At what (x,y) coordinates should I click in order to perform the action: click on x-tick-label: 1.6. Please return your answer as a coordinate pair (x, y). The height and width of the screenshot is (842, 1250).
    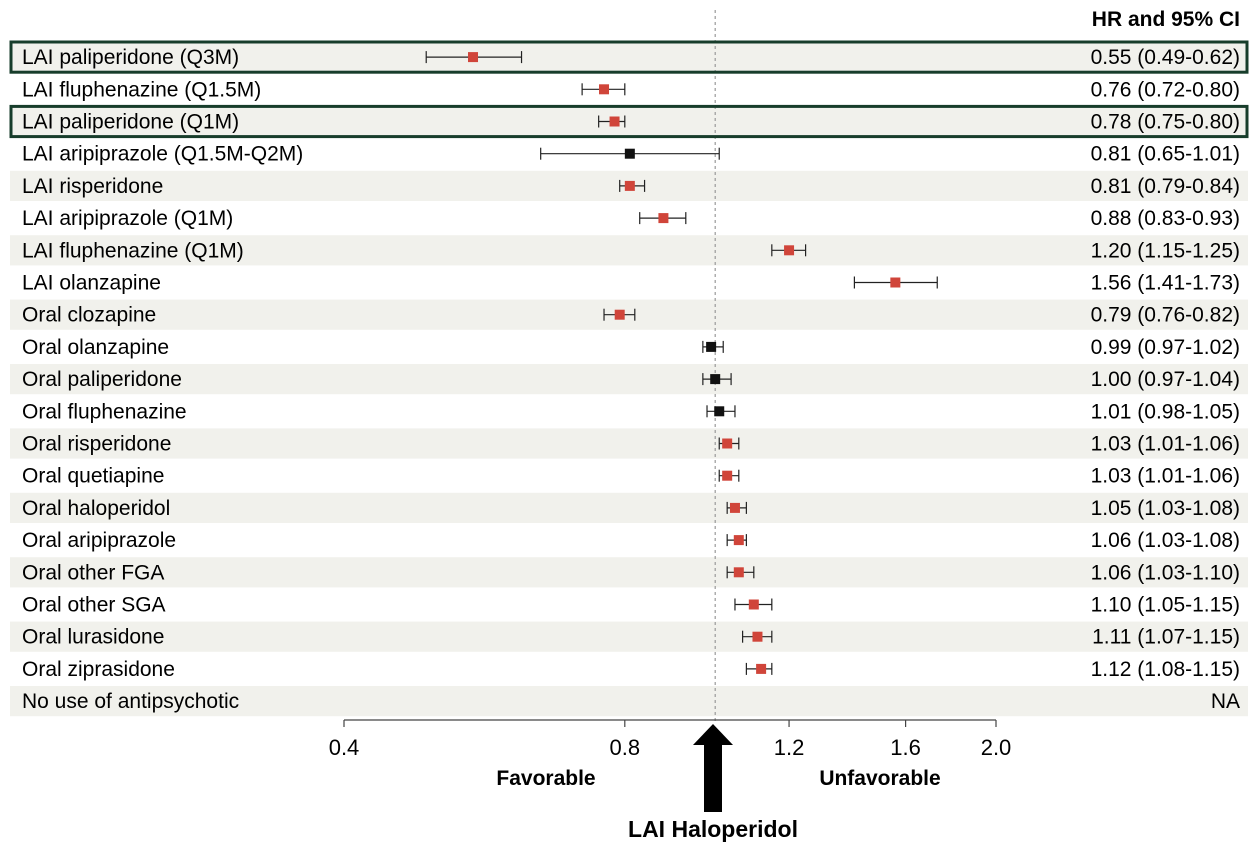
    Looking at the image, I should click on (905, 747).